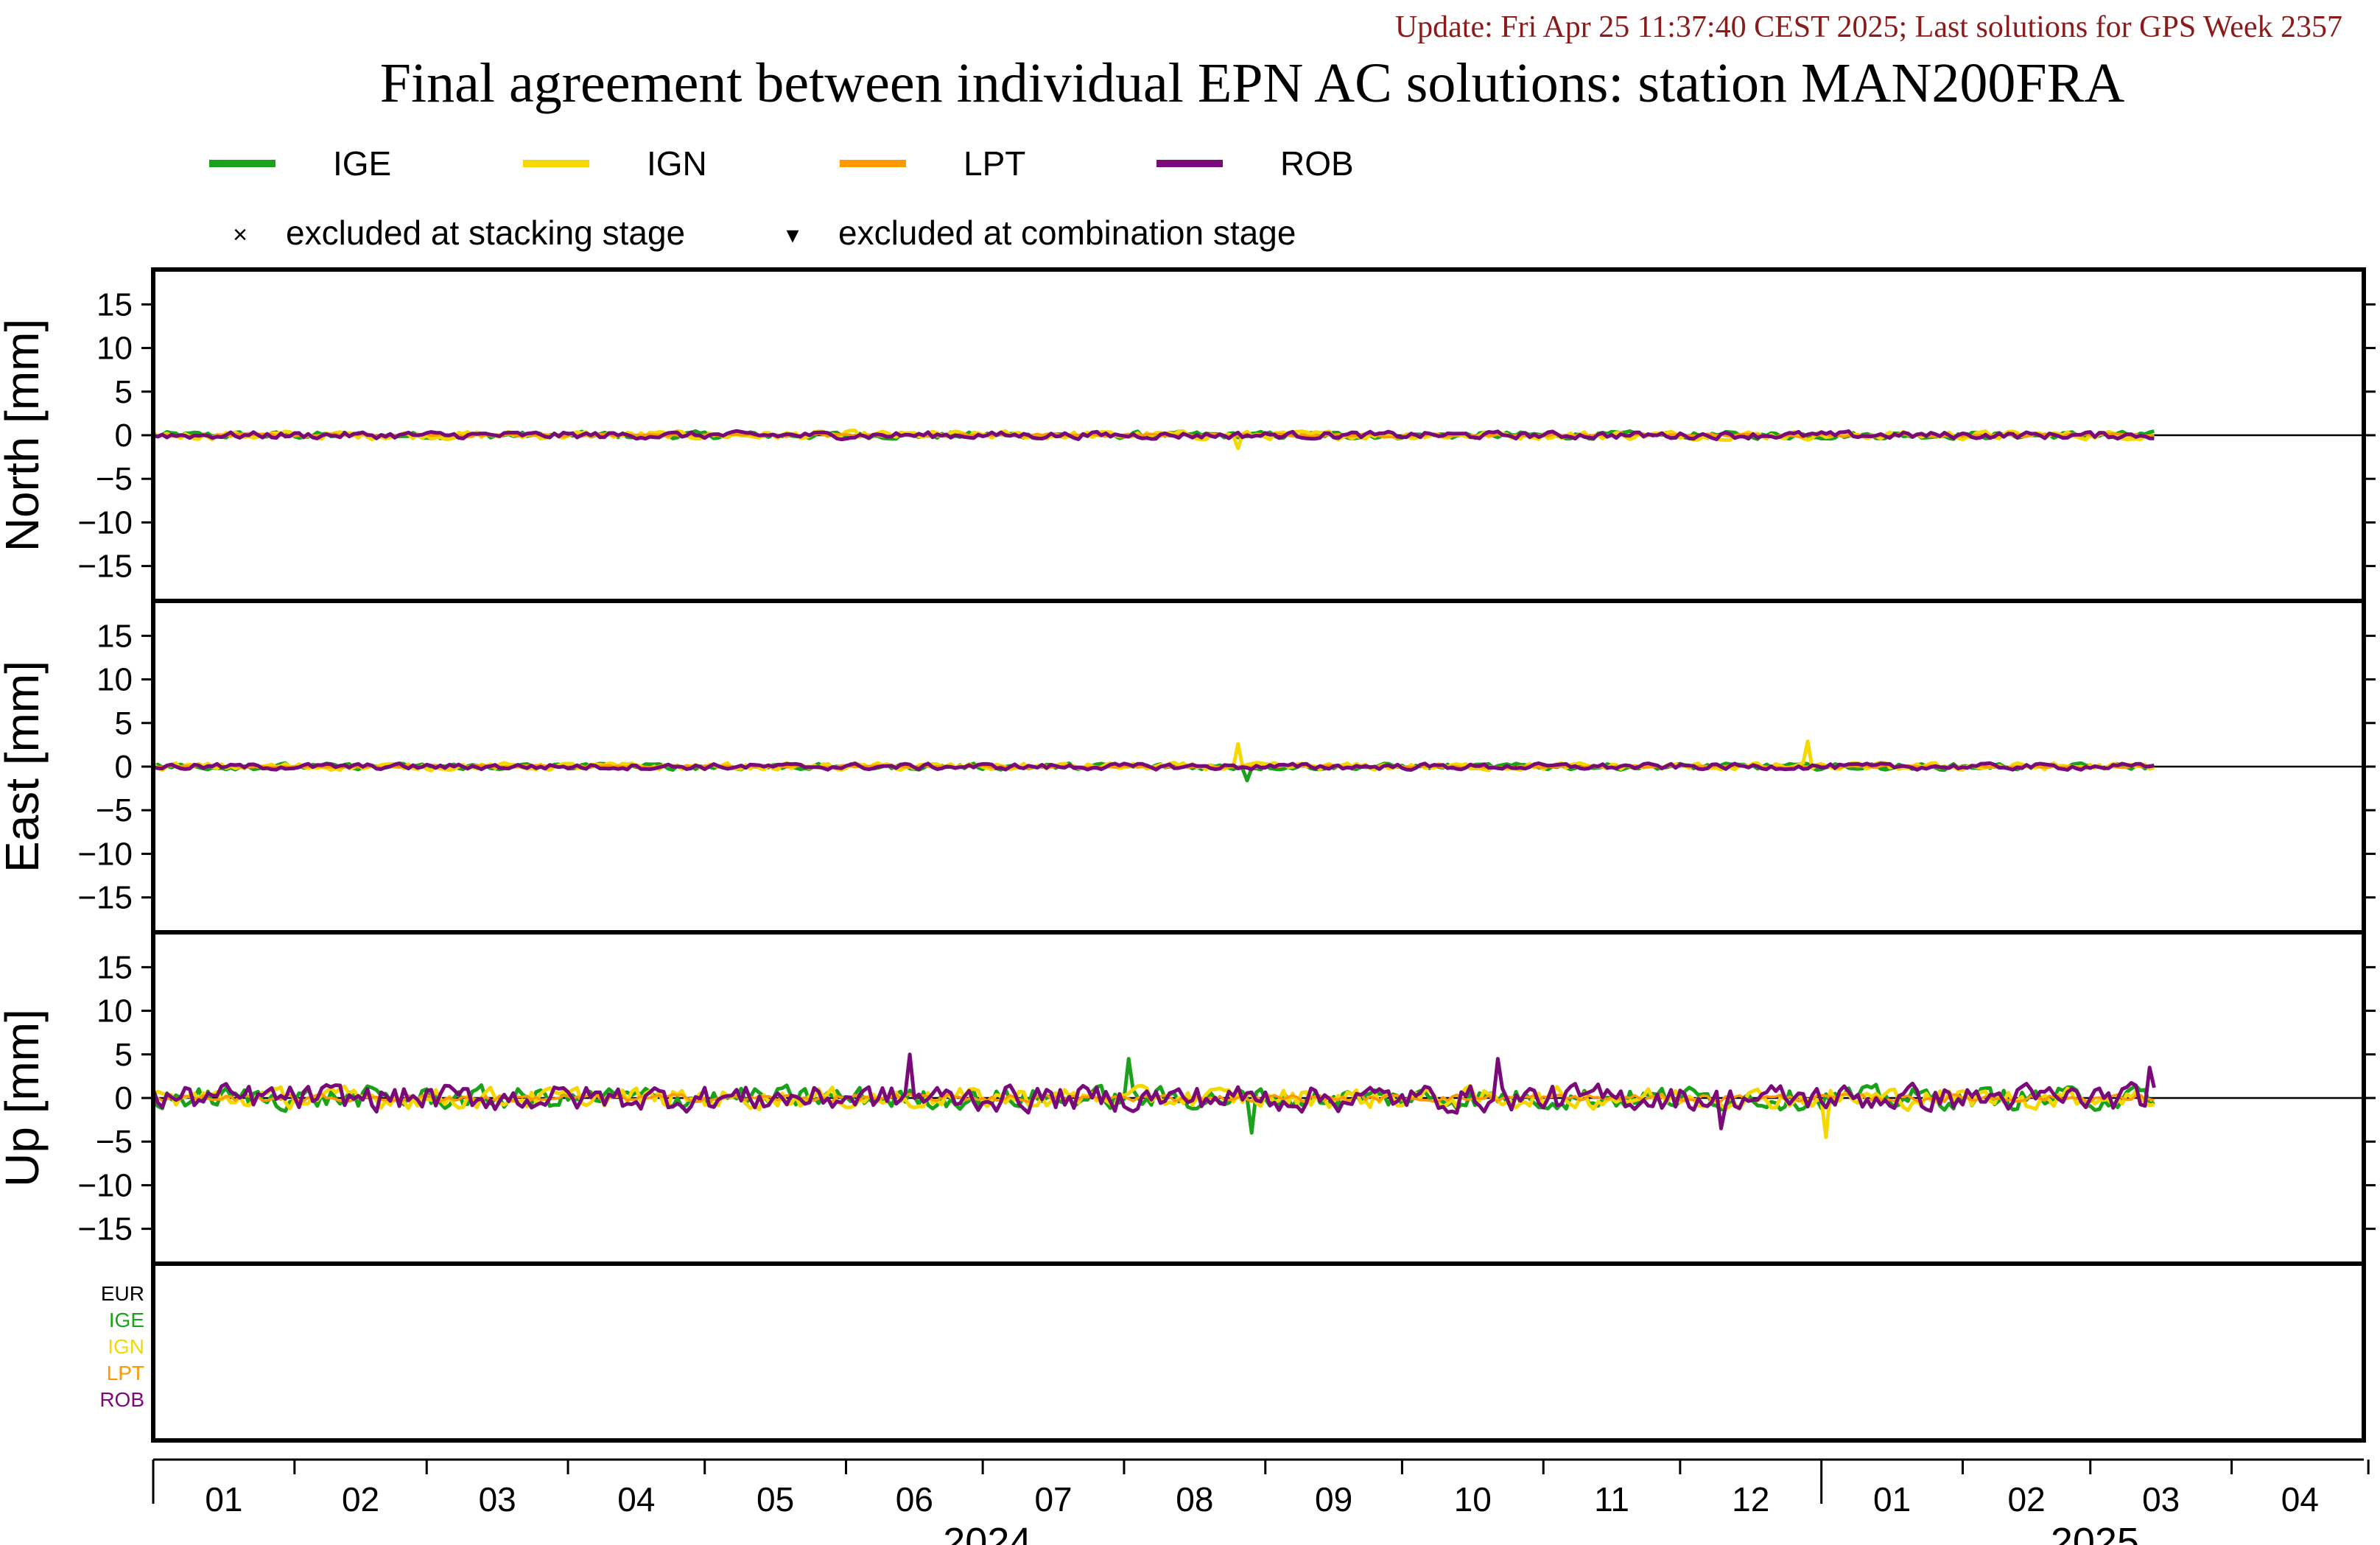 The width and height of the screenshot is (2380, 1545). What do you see at coordinates (1255, 163) in the screenshot?
I see `legend-item-rob: ROB` at bounding box center [1255, 163].